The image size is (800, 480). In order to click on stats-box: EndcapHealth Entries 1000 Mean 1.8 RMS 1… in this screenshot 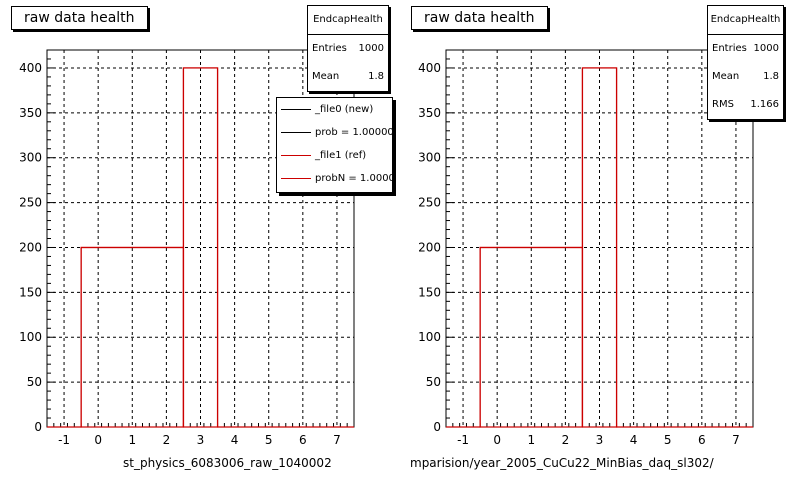, I will do `click(745, 62)`.